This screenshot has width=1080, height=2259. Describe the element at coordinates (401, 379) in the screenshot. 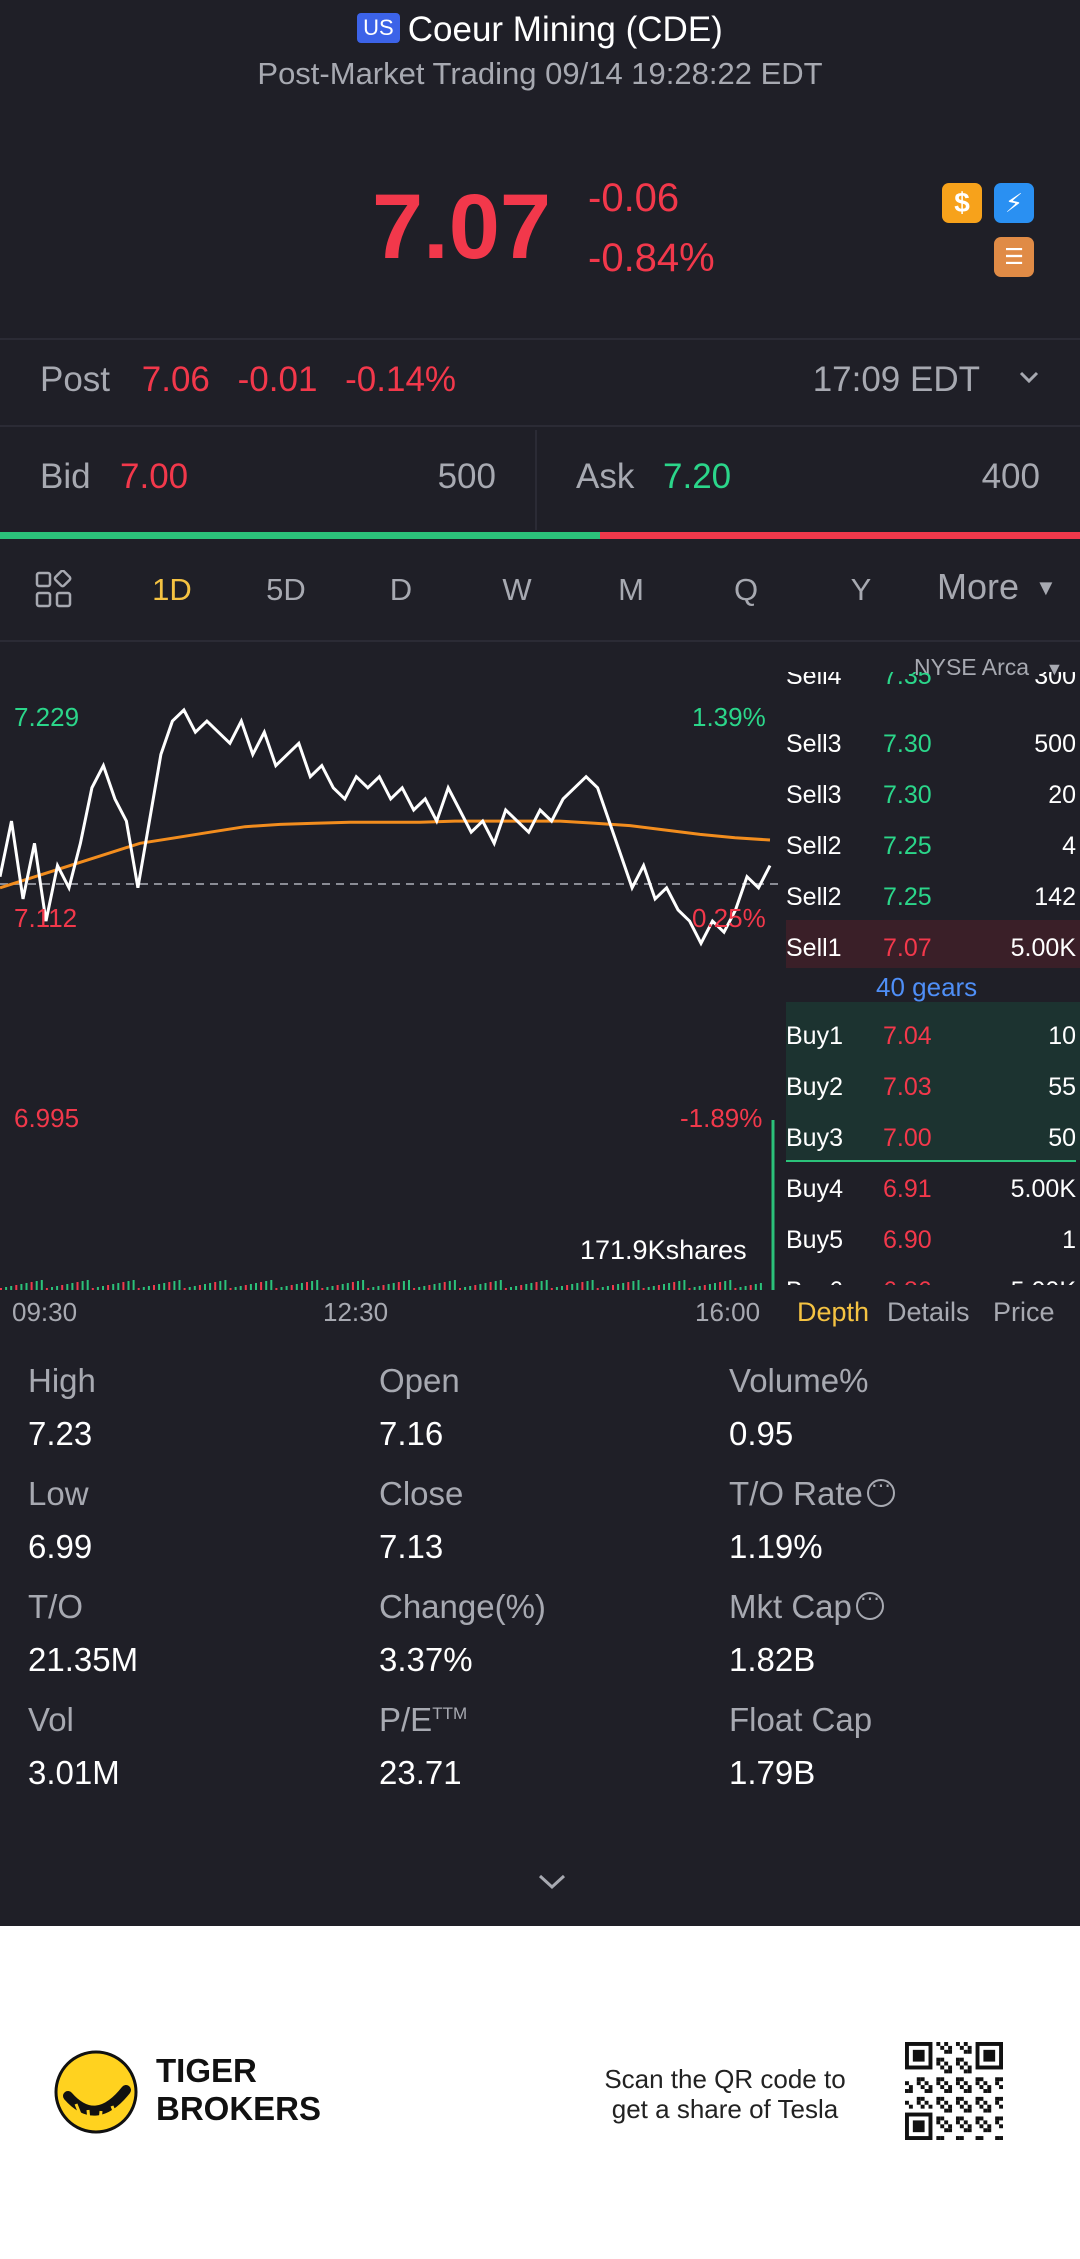

I see `post-change-percent: -0.14%` at that location.